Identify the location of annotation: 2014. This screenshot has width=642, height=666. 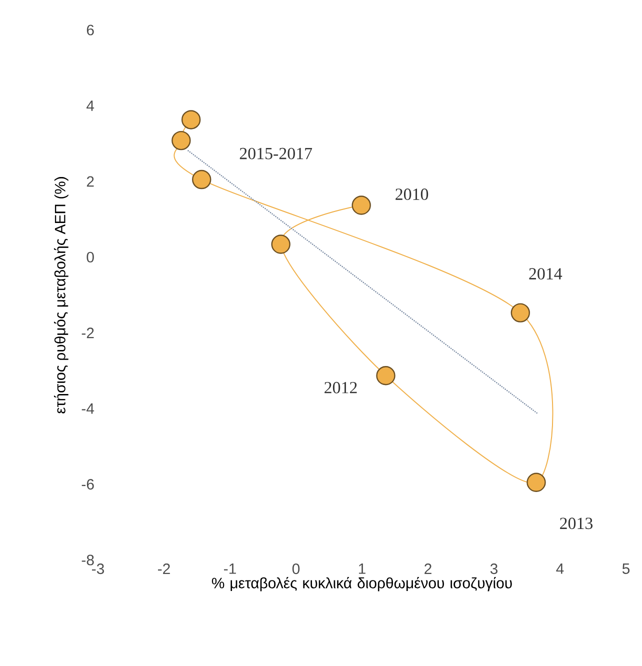
(545, 274).